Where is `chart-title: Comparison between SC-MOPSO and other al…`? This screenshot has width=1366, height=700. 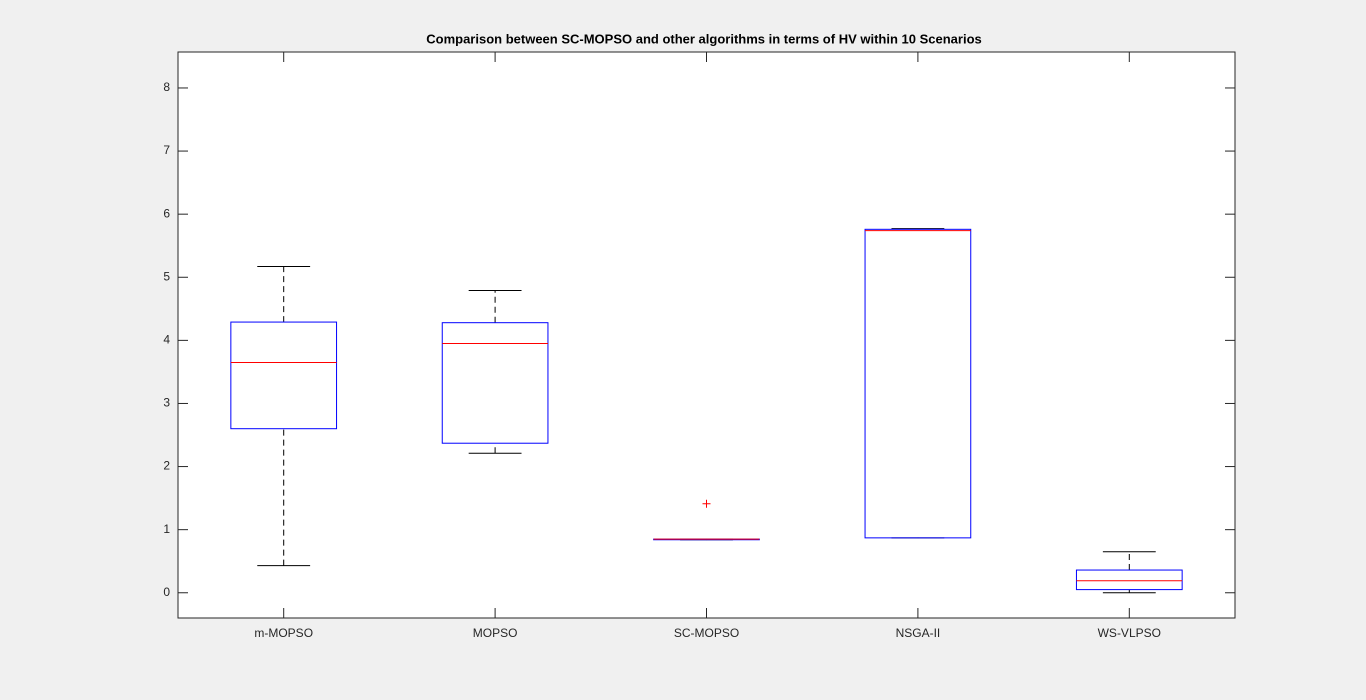 chart-title: Comparison between SC-MOPSO and other al… is located at coordinates (703, 38).